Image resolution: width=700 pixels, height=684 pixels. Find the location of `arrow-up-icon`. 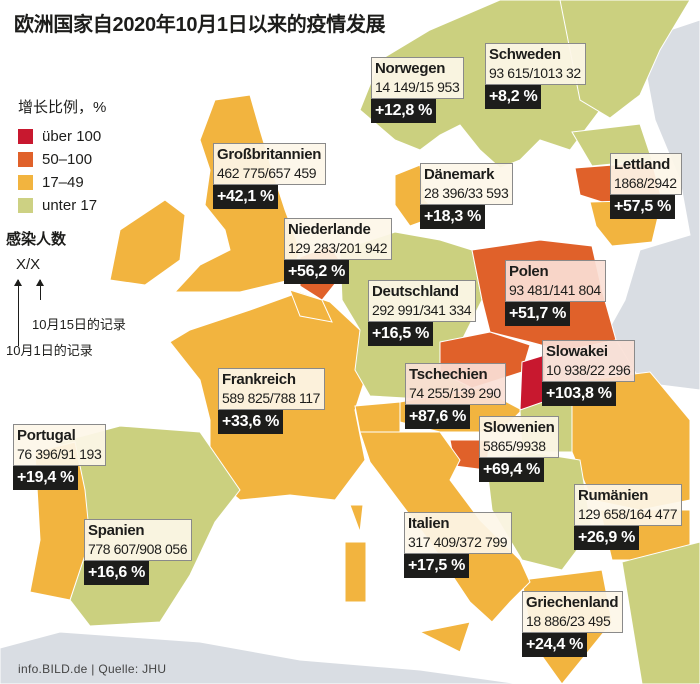

arrow-up-icon is located at coordinates (18, 312).